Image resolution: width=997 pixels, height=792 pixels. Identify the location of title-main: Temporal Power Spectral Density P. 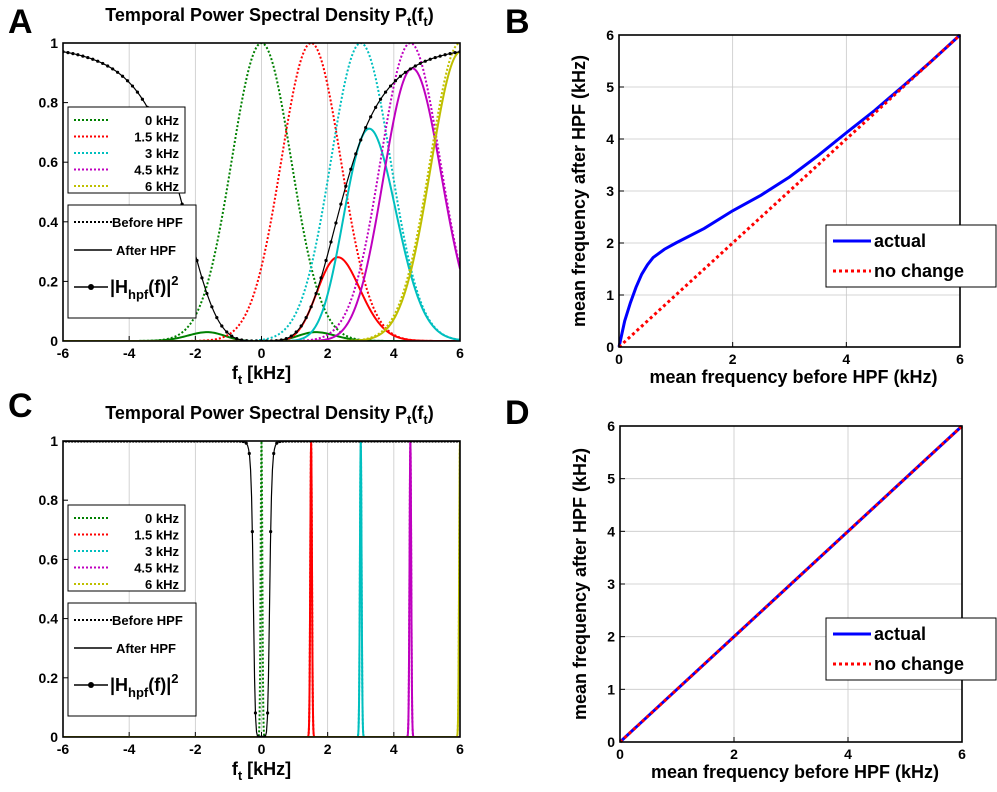
(256, 413).